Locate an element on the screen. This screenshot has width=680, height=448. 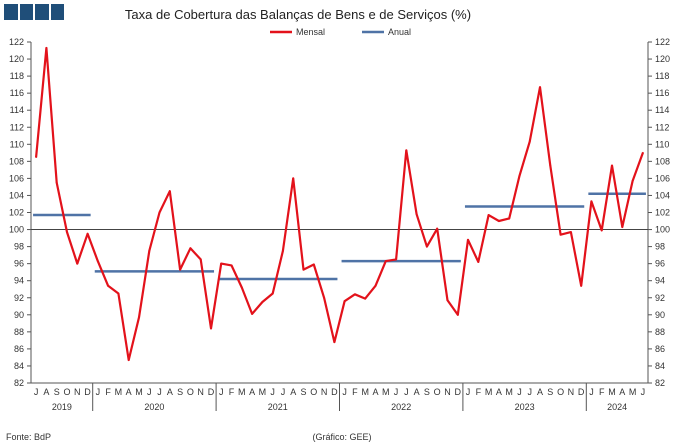
y-tick-label-right: 102 is located at coordinates (662, 213).